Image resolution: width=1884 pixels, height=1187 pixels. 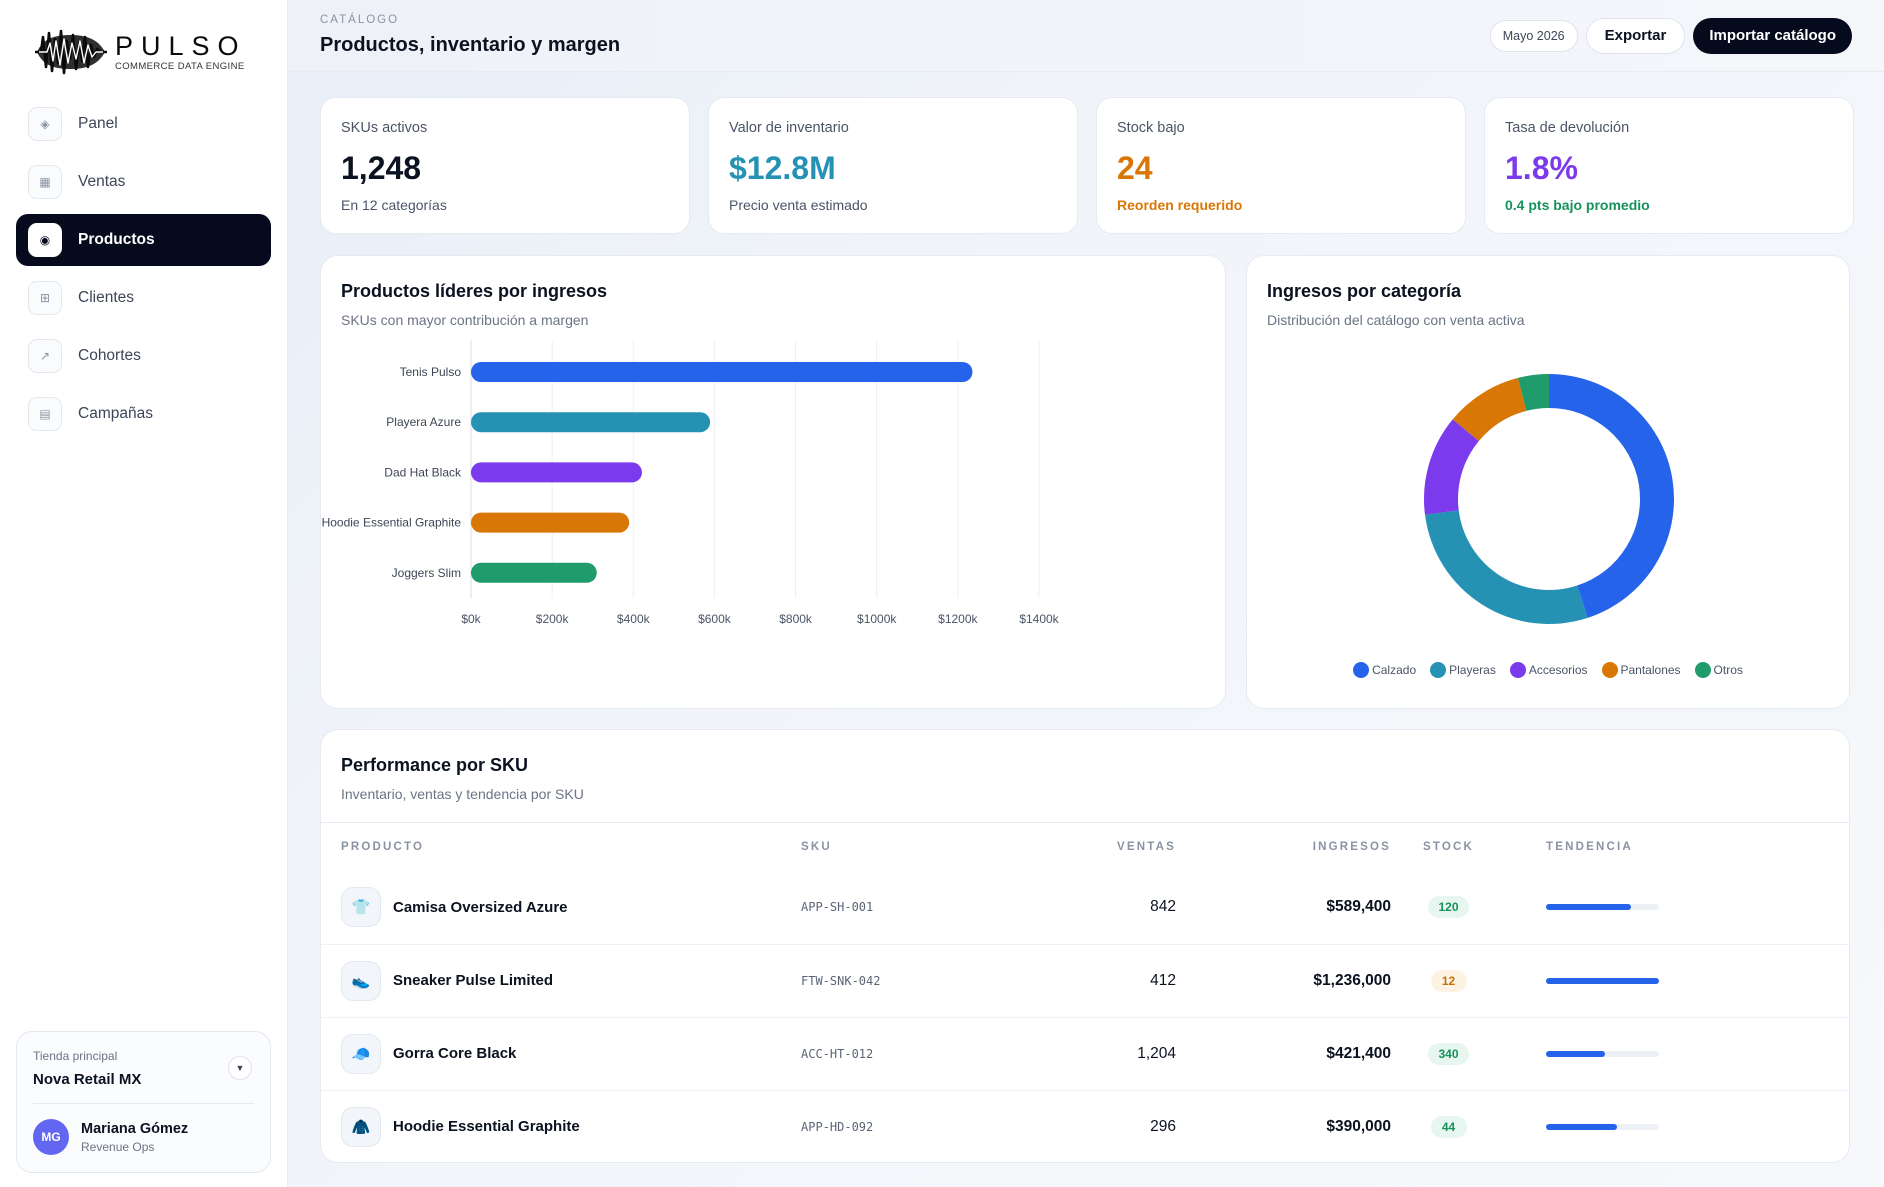 What do you see at coordinates (634, 619) in the screenshot?
I see `x-tick-label: $400k` at bounding box center [634, 619].